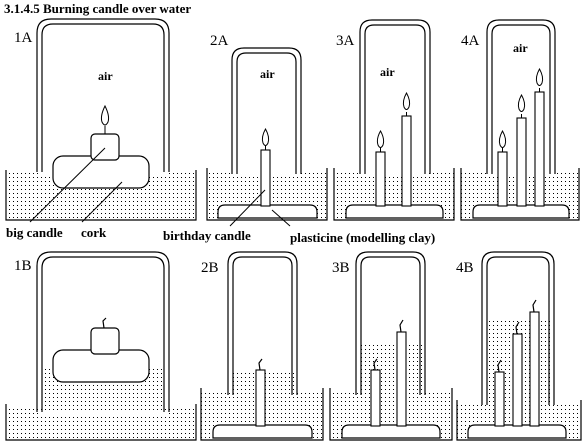  Describe the element at coordinates (94, 232) in the screenshot. I see `label-cork: cork` at that location.